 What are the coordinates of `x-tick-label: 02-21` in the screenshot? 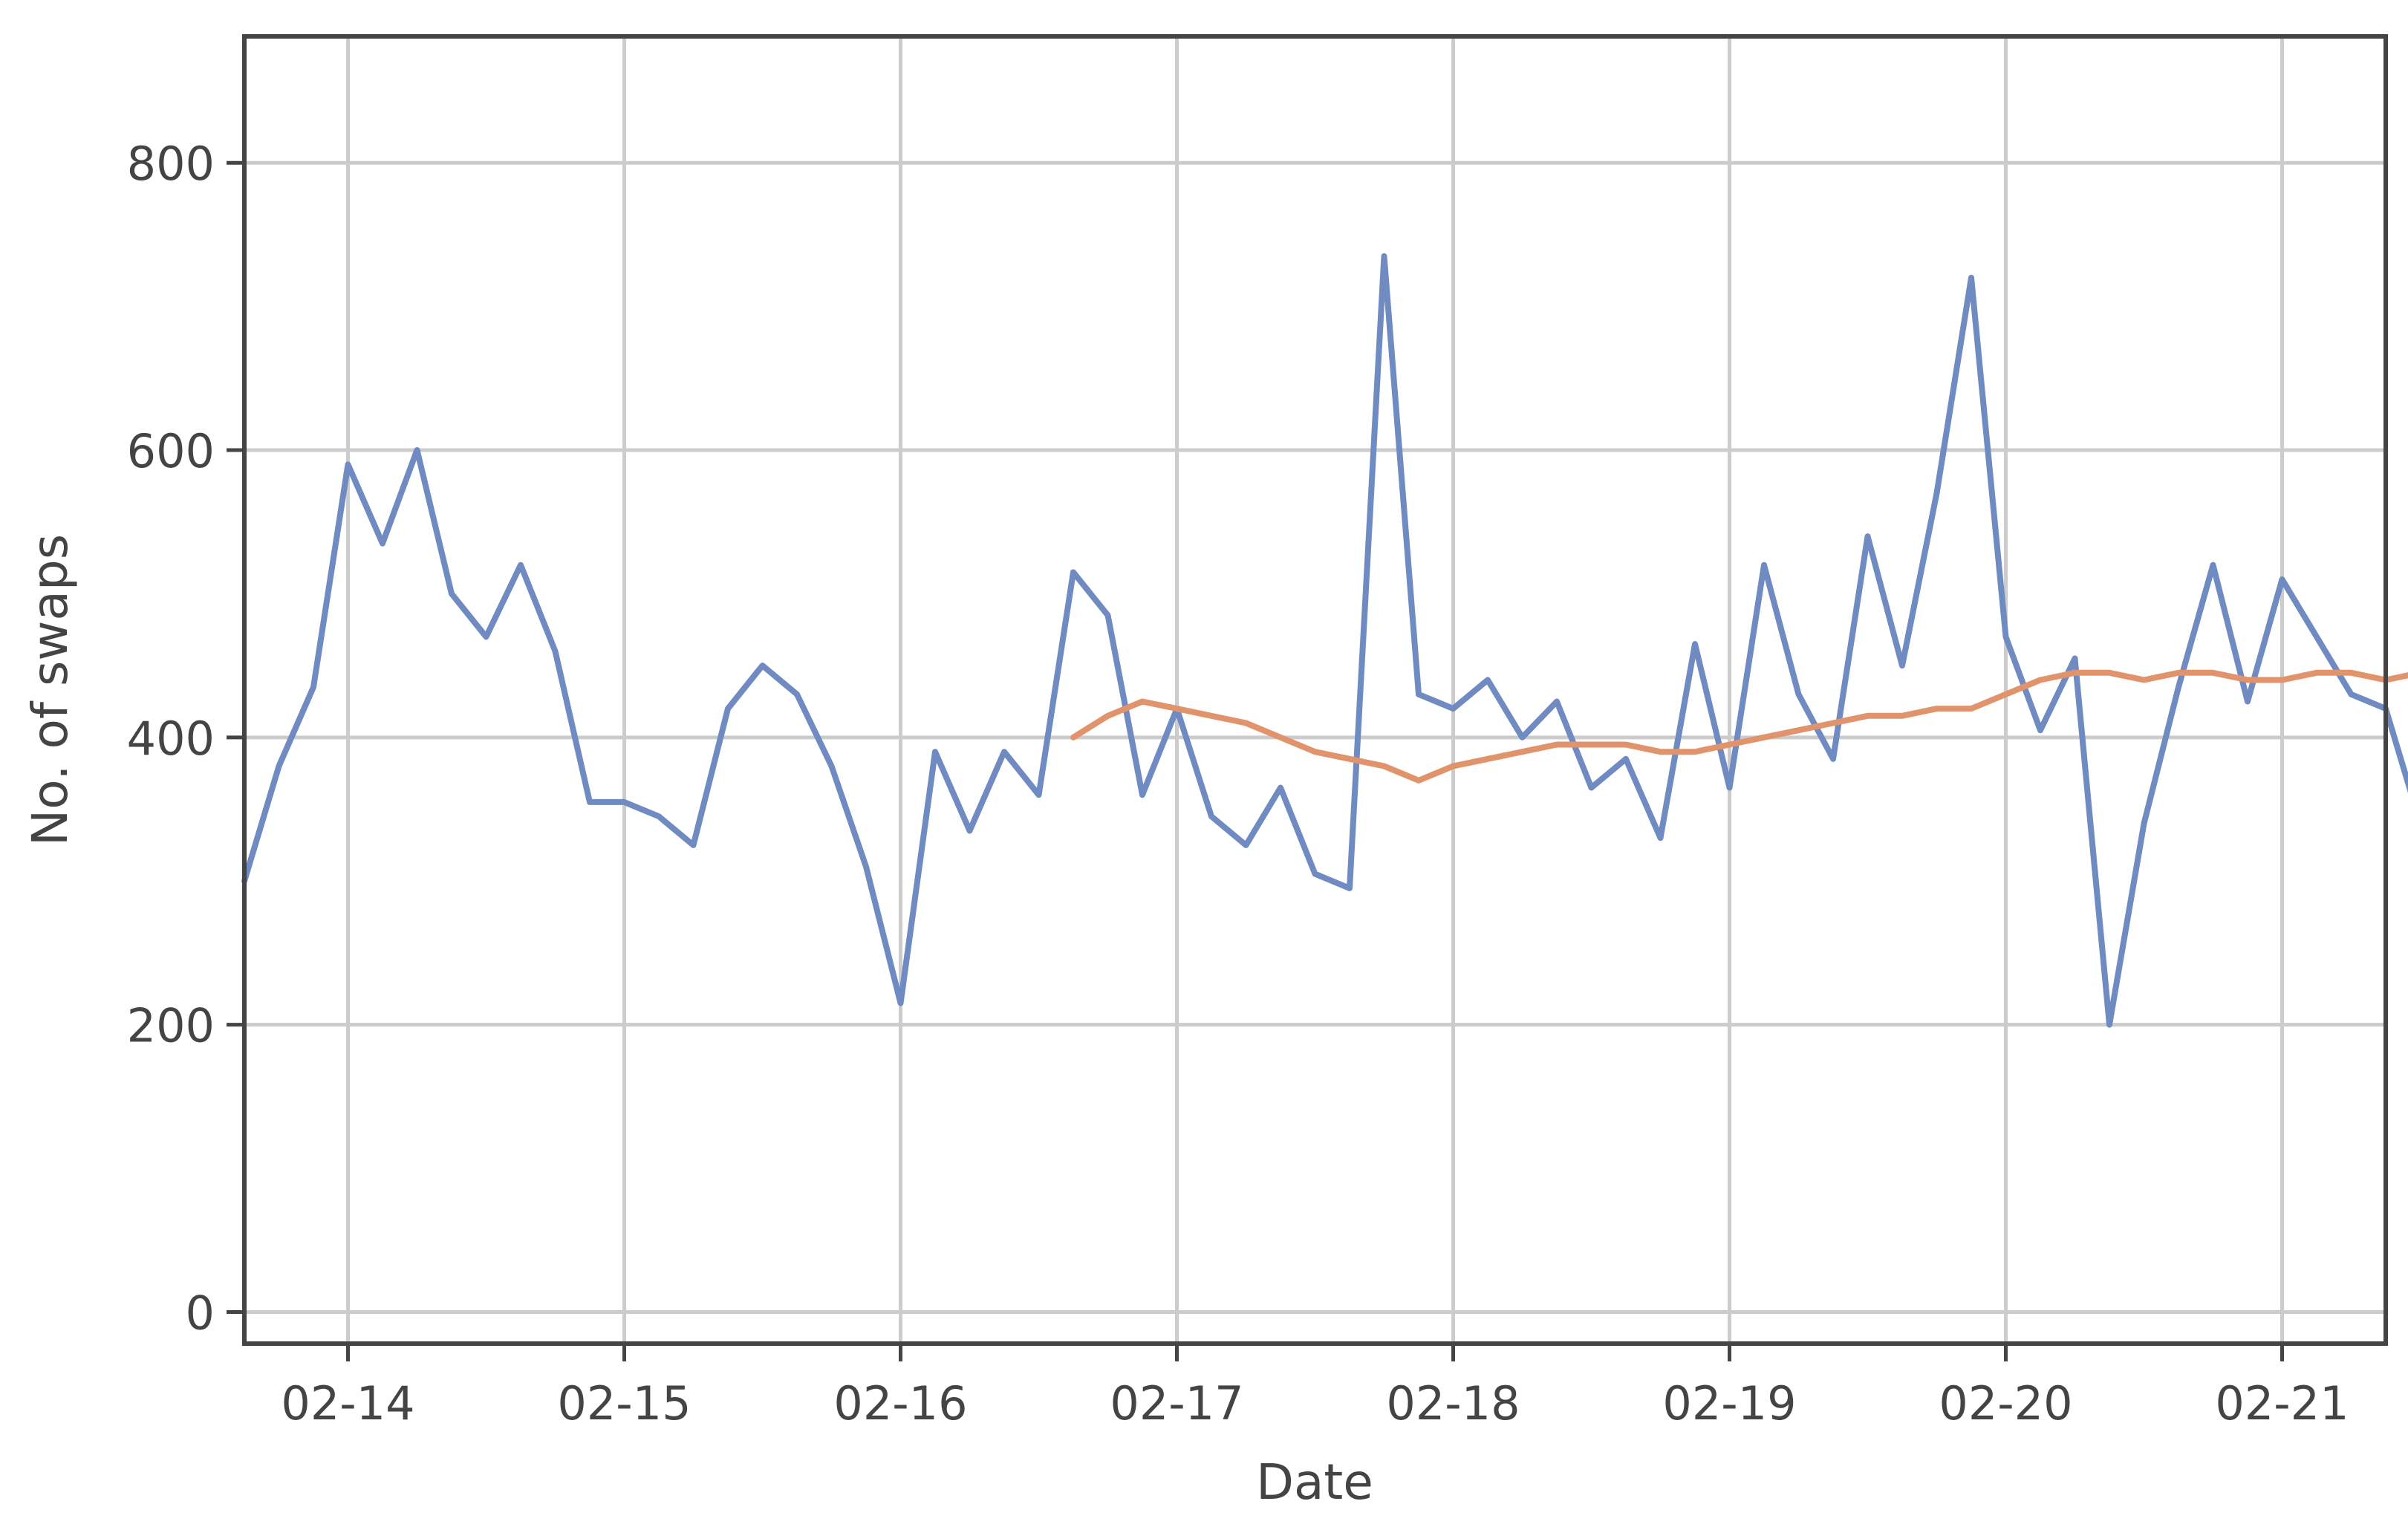 It's located at (2282, 1403).